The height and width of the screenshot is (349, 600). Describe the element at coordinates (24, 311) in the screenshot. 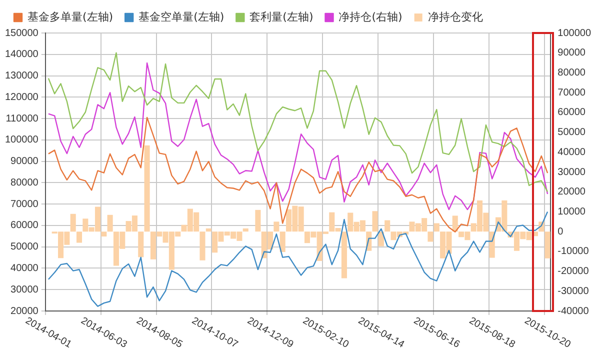

I see `y-tick-label: 20000` at that location.